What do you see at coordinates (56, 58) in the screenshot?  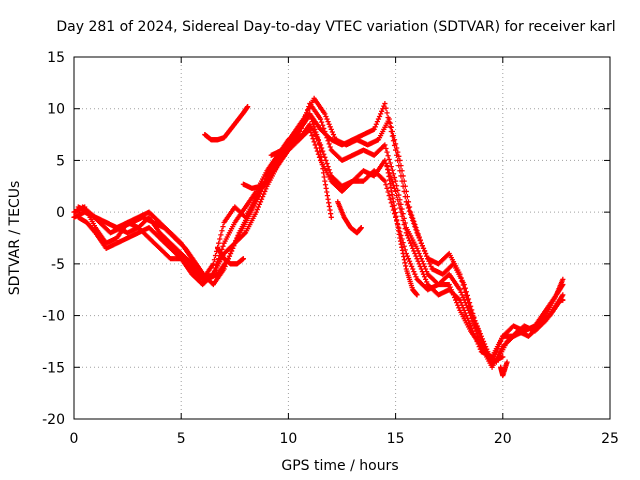 I see `y-tick-label: 15` at bounding box center [56, 58].